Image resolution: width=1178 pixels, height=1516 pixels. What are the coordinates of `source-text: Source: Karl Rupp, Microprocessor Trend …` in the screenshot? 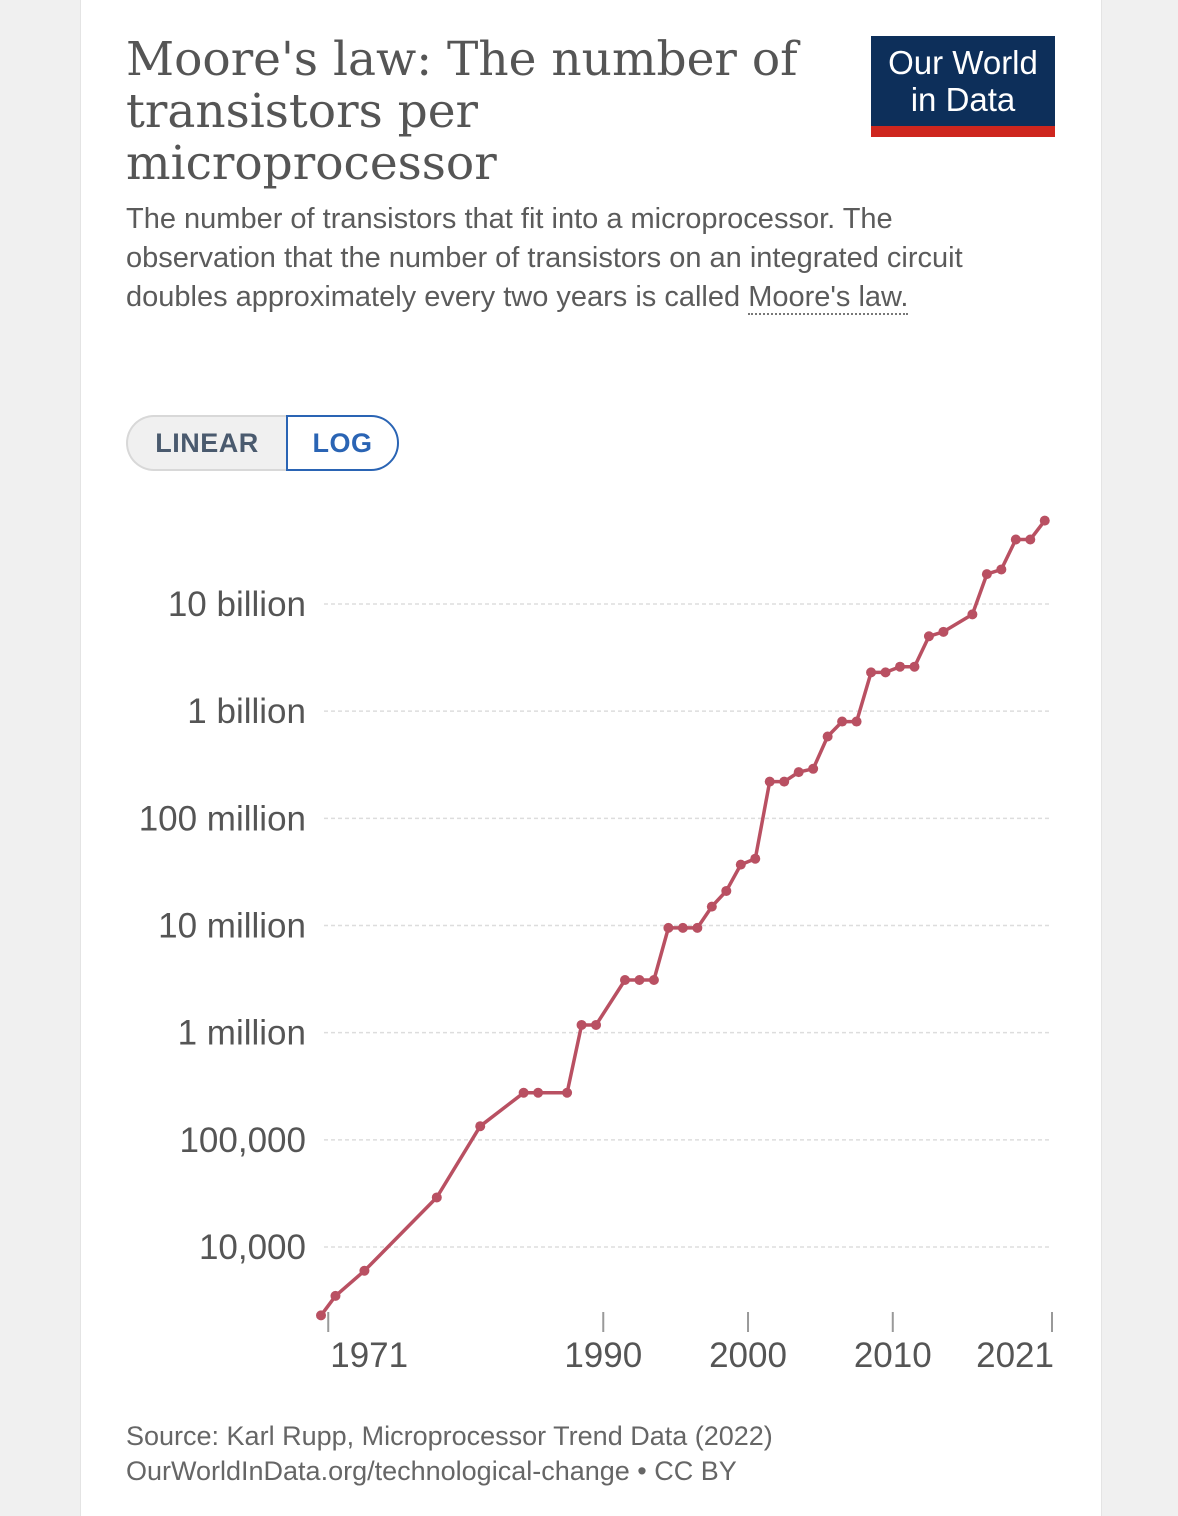 It's located at (449, 1436).